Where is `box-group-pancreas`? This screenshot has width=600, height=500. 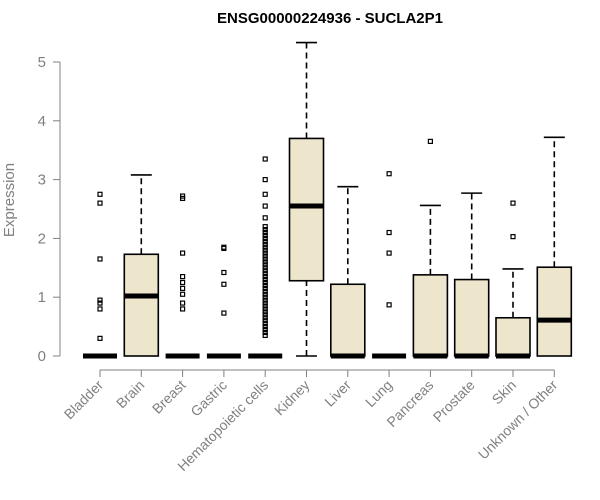 box-group-pancreas is located at coordinates (430, 248).